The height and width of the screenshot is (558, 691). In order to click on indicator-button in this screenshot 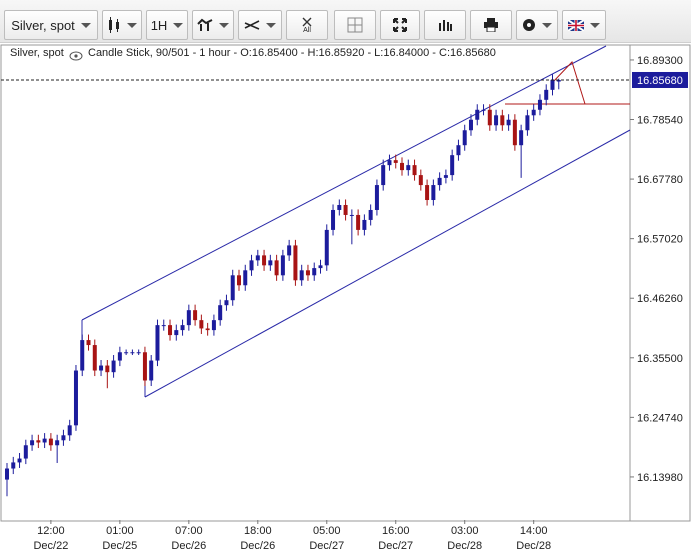, I will do `click(213, 25)`.